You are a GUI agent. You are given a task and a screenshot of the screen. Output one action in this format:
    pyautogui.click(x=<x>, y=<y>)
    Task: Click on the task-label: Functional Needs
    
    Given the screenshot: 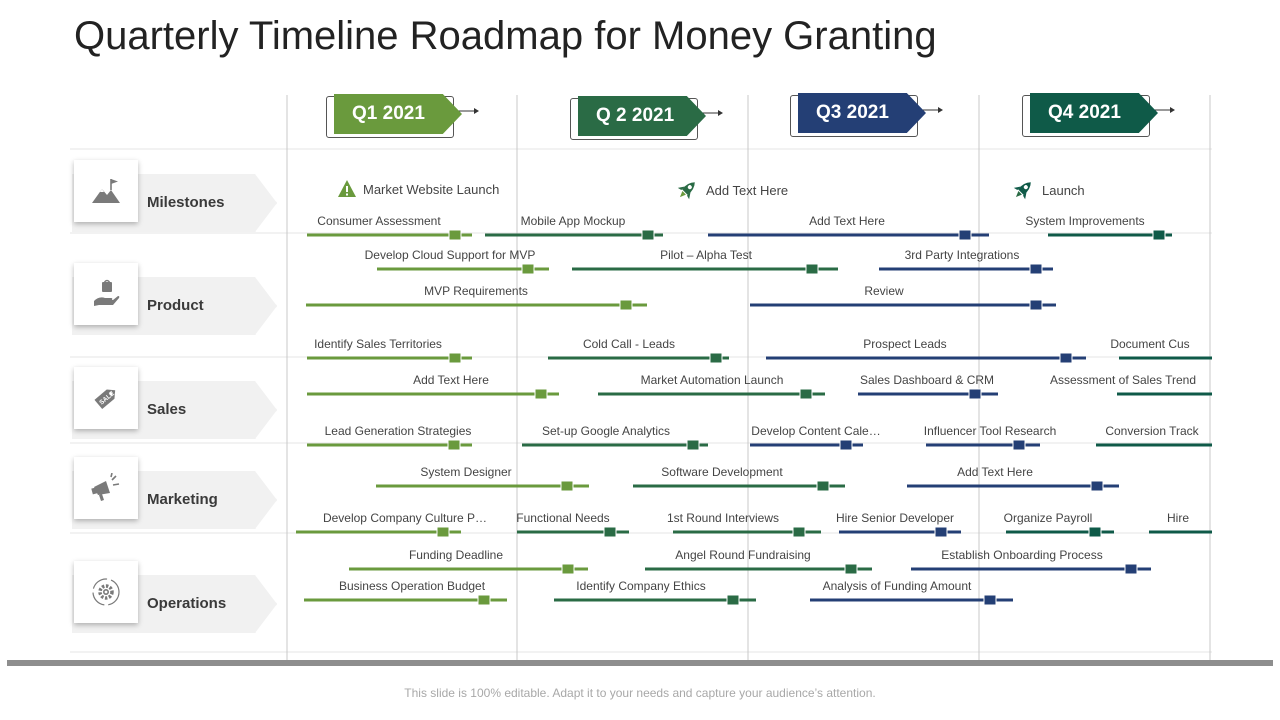 What is the action you would take?
    pyautogui.click(x=562, y=518)
    